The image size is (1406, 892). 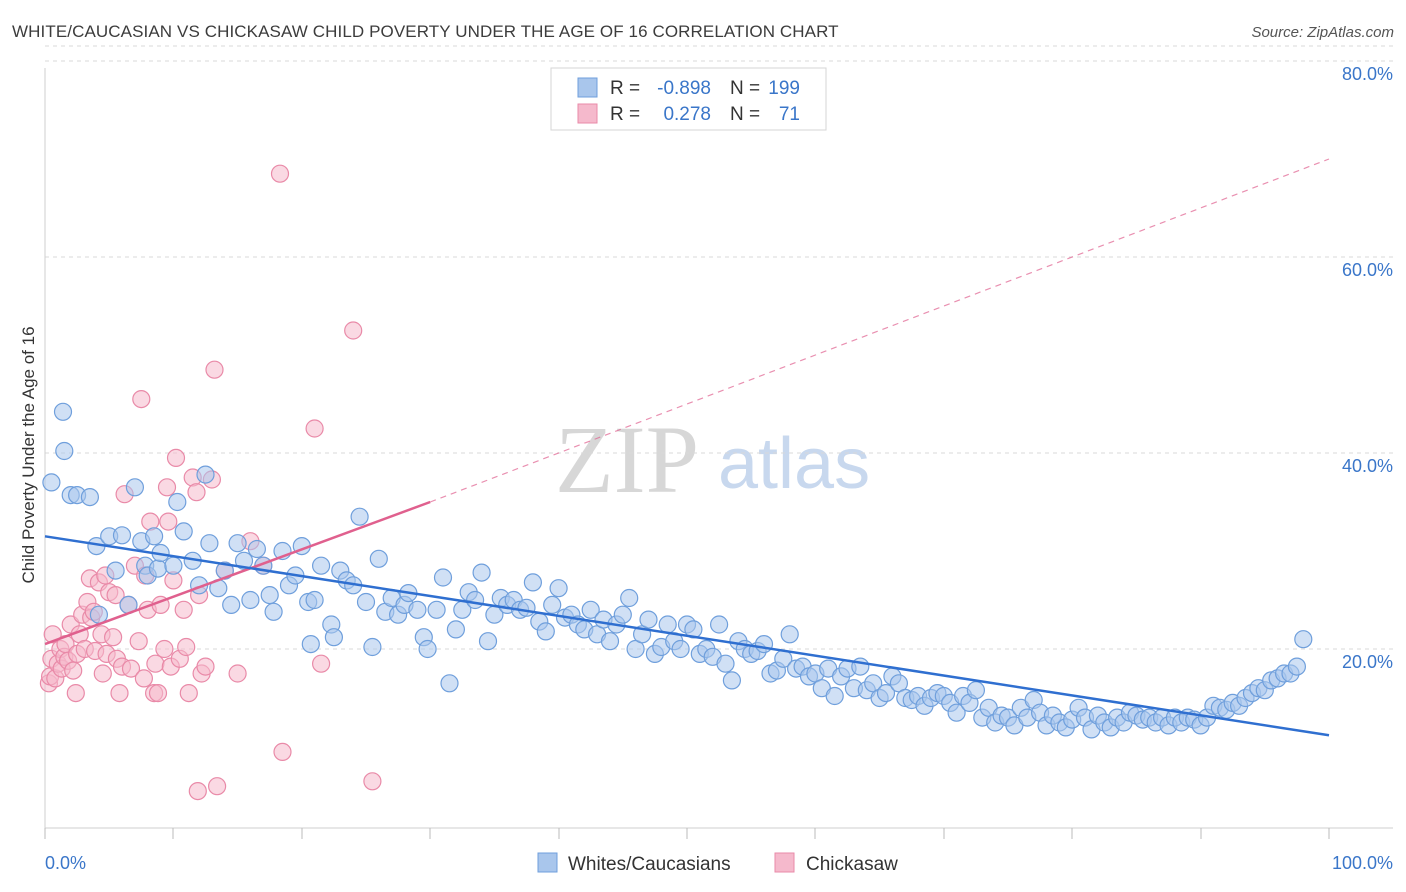 I want to click on watermark-atlas: atlas, so click(x=794, y=464).